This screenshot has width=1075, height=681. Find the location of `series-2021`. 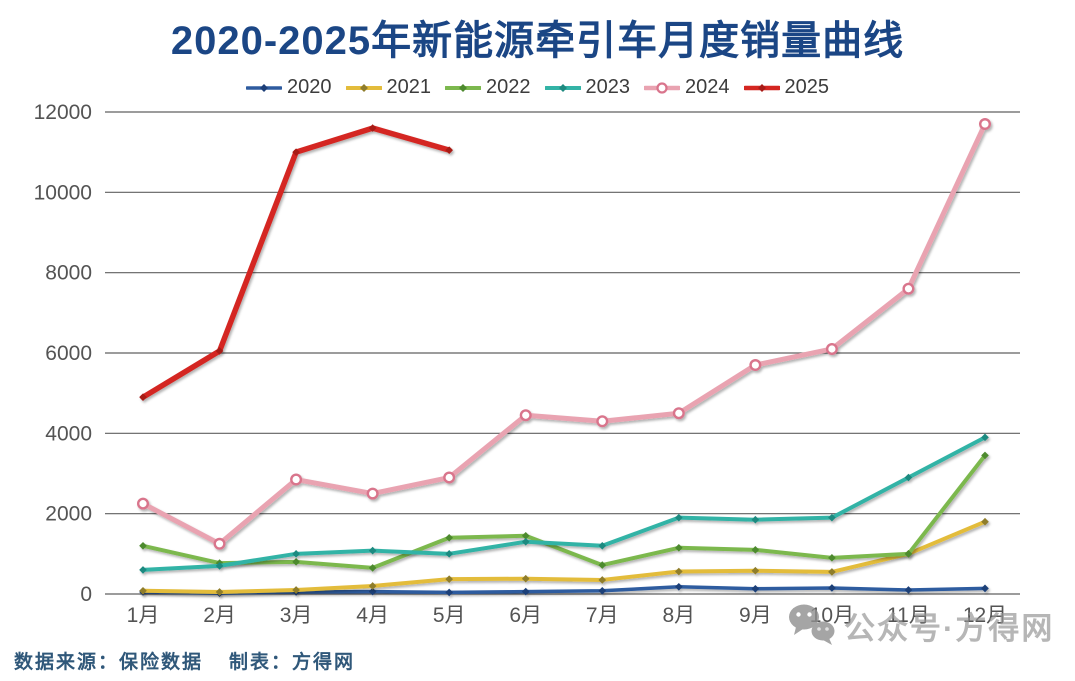

series-2021 is located at coordinates (564, 556).